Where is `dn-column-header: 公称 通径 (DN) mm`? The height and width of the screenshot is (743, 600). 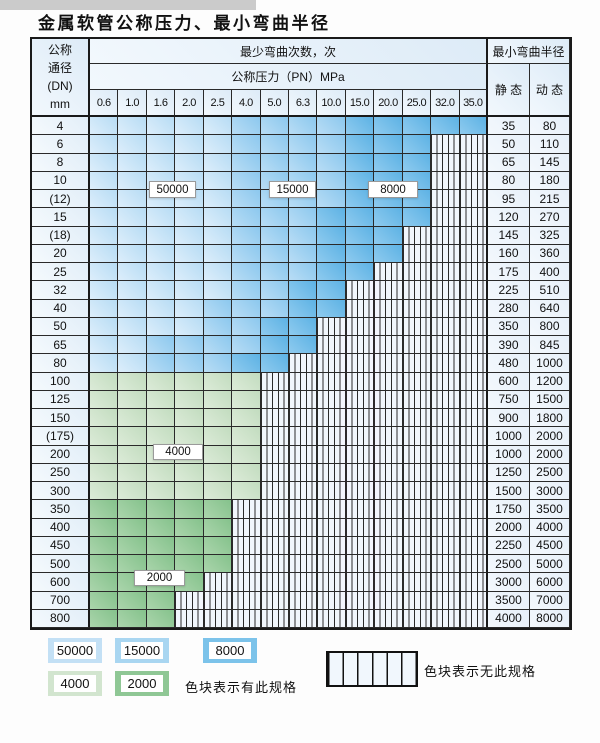 dn-column-header: 公称 通径 (DN) mm is located at coordinates (61, 78).